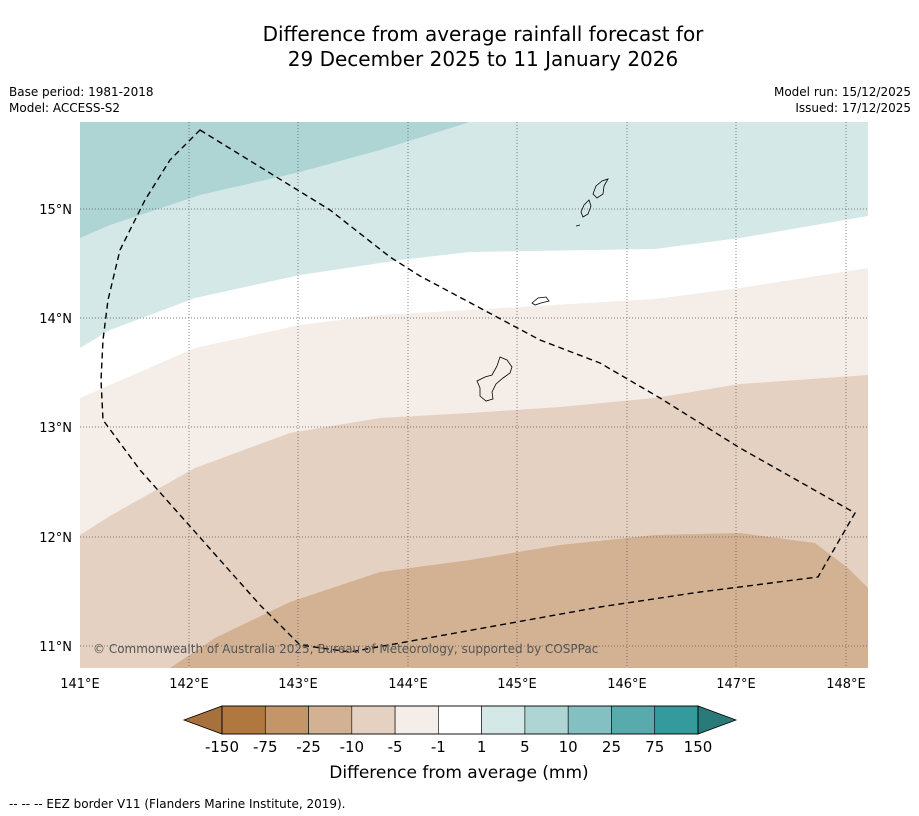  Describe the element at coordinates (842, 92) in the screenshot. I see `model-run: Model run: 15/12/2025` at that location.